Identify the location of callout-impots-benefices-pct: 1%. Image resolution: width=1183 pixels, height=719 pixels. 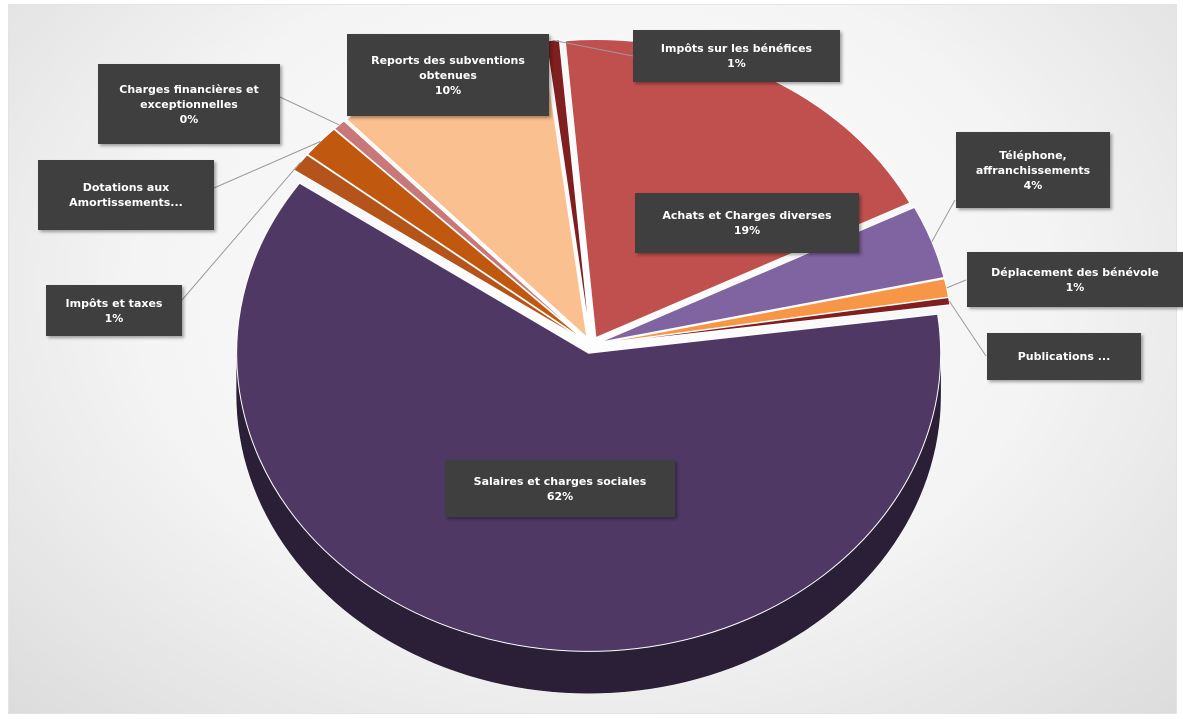
(736, 63).